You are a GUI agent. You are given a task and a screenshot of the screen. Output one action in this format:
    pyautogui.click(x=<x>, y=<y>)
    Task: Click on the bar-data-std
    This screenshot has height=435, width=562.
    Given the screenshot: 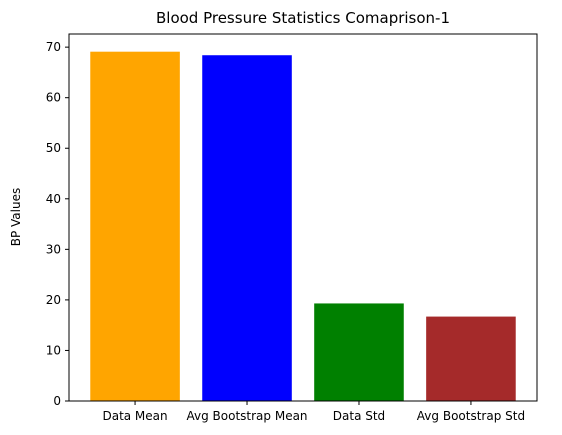 What is the action you would take?
    pyautogui.click(x=359, y=352)
    